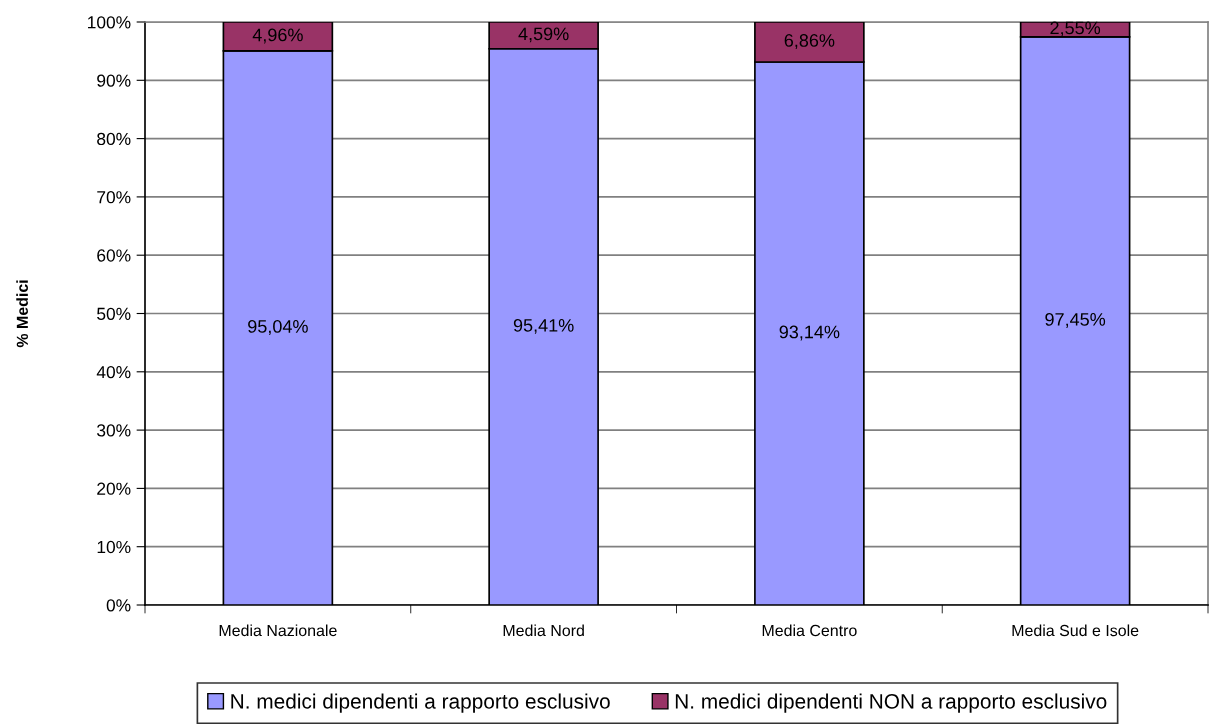  What do you see at coordinates (1075, 29) in the screenshot?
I see `data-label: 2,55%` at bounding box center [1075, 29].